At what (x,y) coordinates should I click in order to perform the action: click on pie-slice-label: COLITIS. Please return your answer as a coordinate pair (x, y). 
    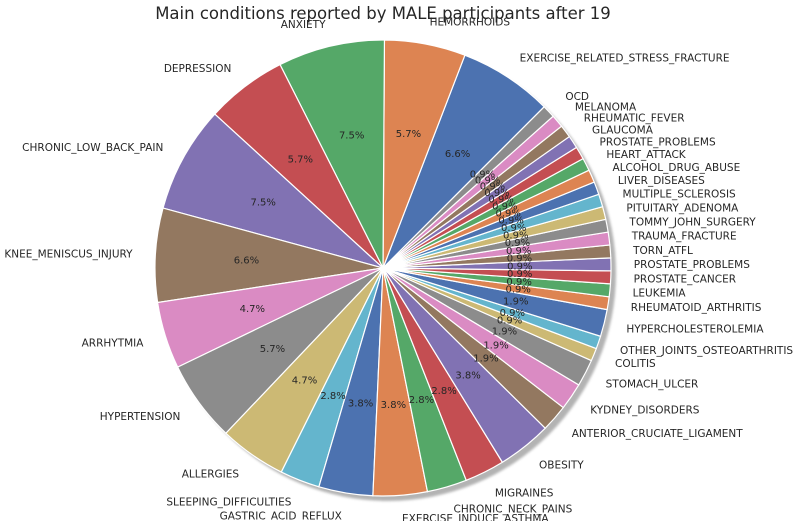
    Looking at the image, I should click on (635, 364).